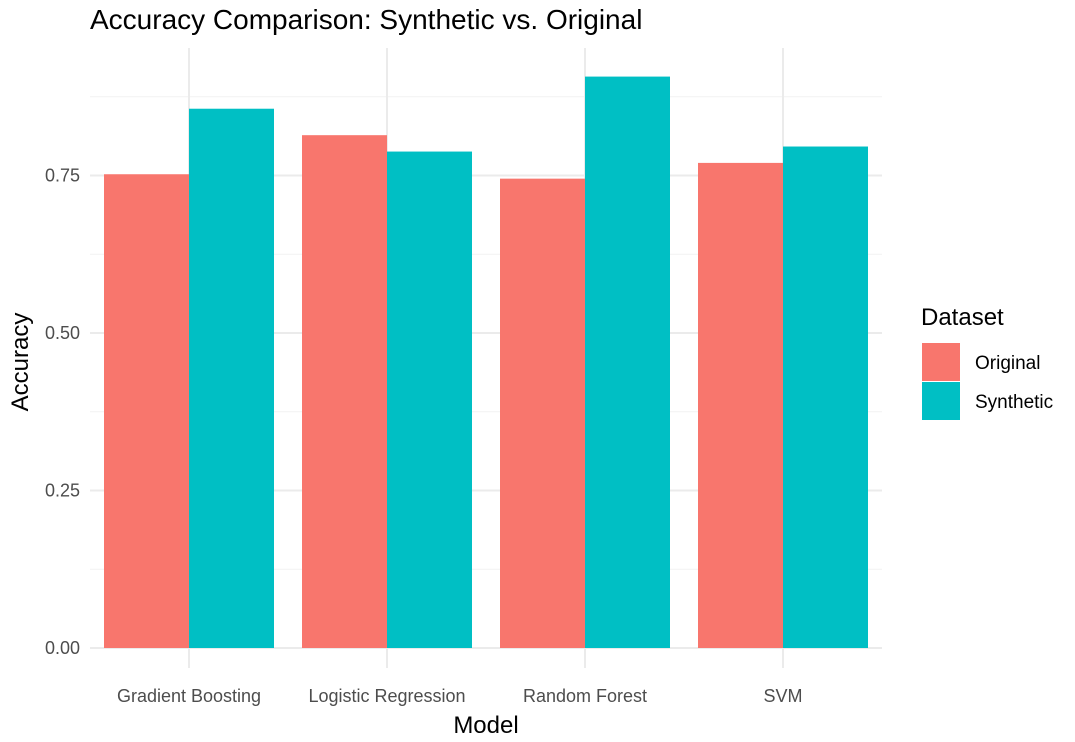 This screenshot has width=1075, height=742. What do you see at coordinates (189, 696) in the screenshot?
I see `x-tick-label: Gradient Boosting` at bounding box center [189, 696].